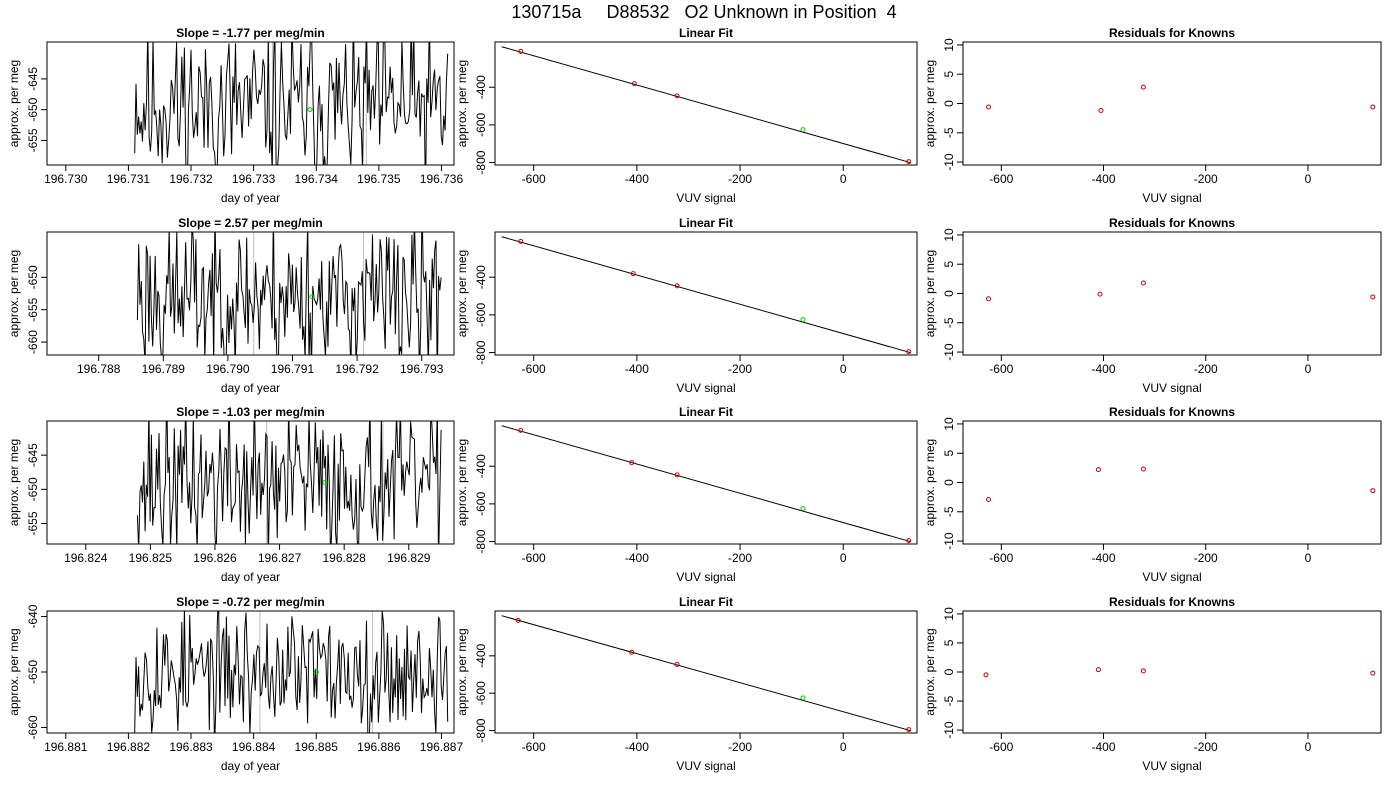  Describe the element at coordinates (33, 727) in the screenshot. I see `y-tick-label: -660` at that location.